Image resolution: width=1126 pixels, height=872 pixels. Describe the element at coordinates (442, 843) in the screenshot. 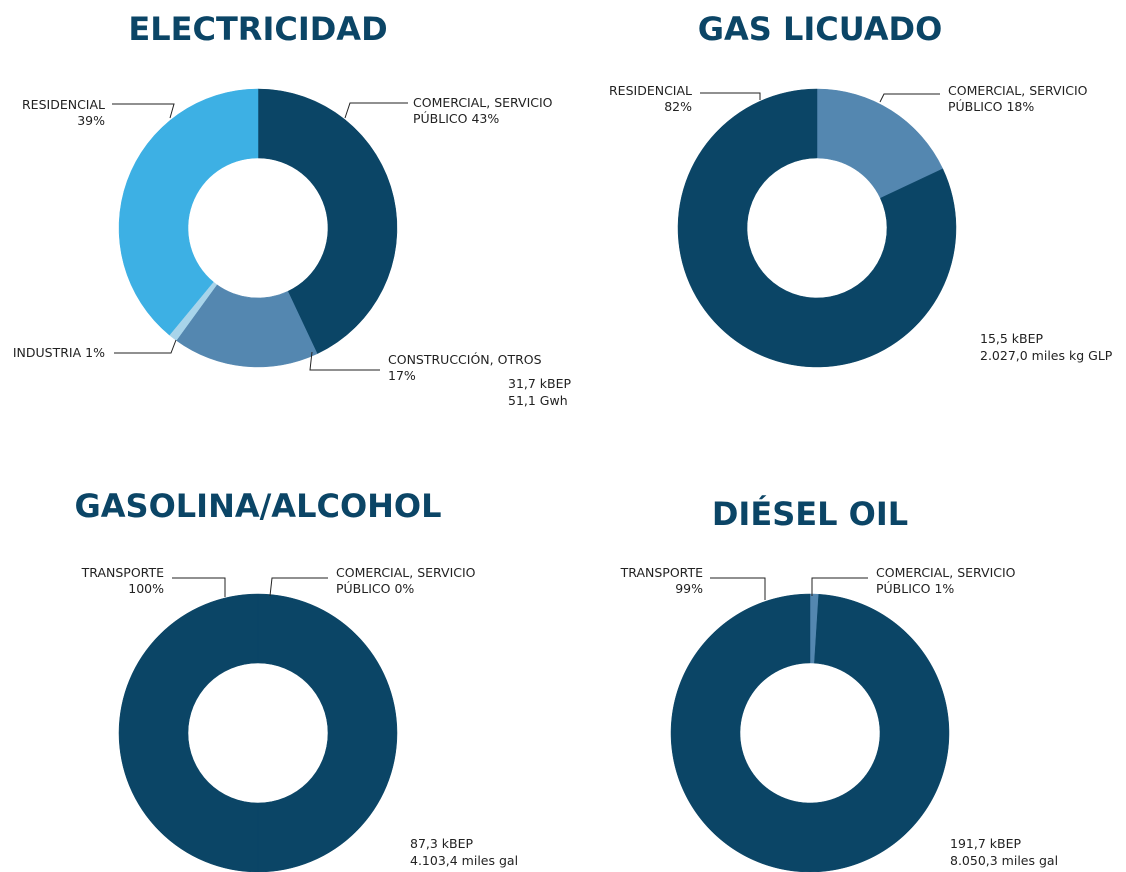

I see `annotation: 87,3 kBEP` at that location.